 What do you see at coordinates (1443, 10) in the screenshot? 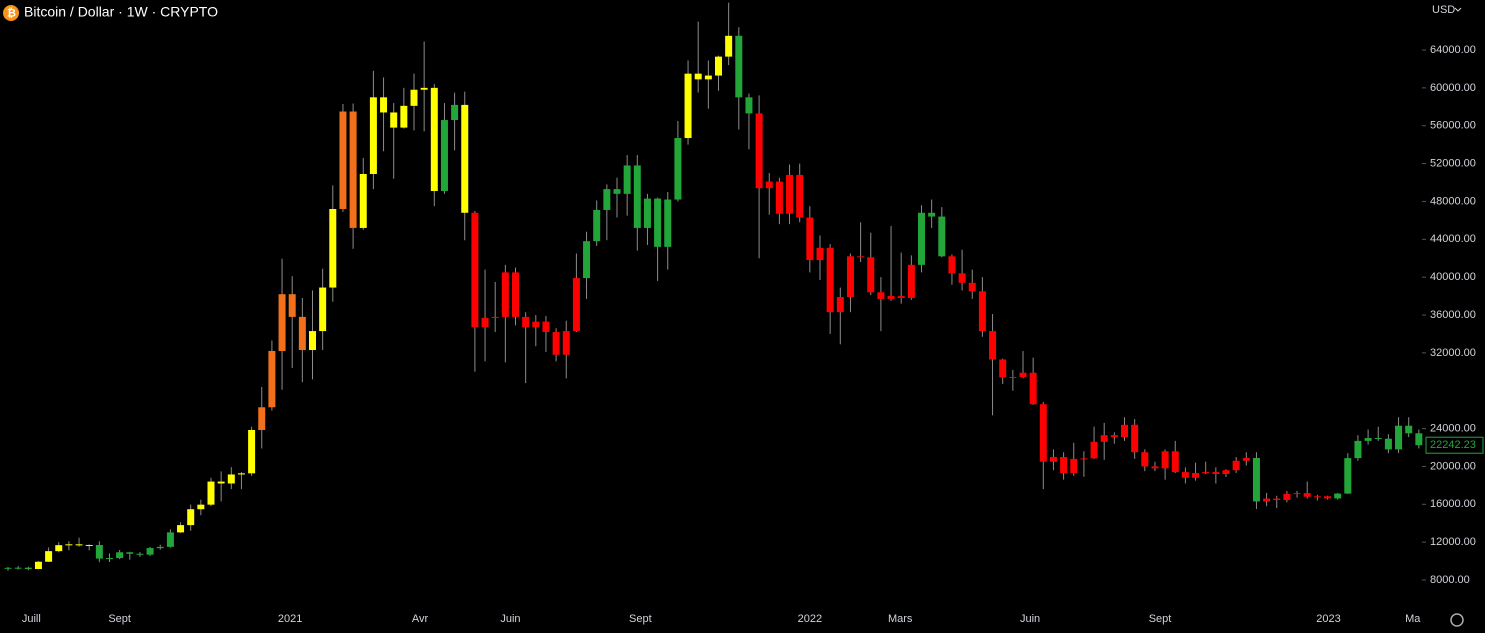
I see `currency-selector: USD` at bounding box center [1443, 10].